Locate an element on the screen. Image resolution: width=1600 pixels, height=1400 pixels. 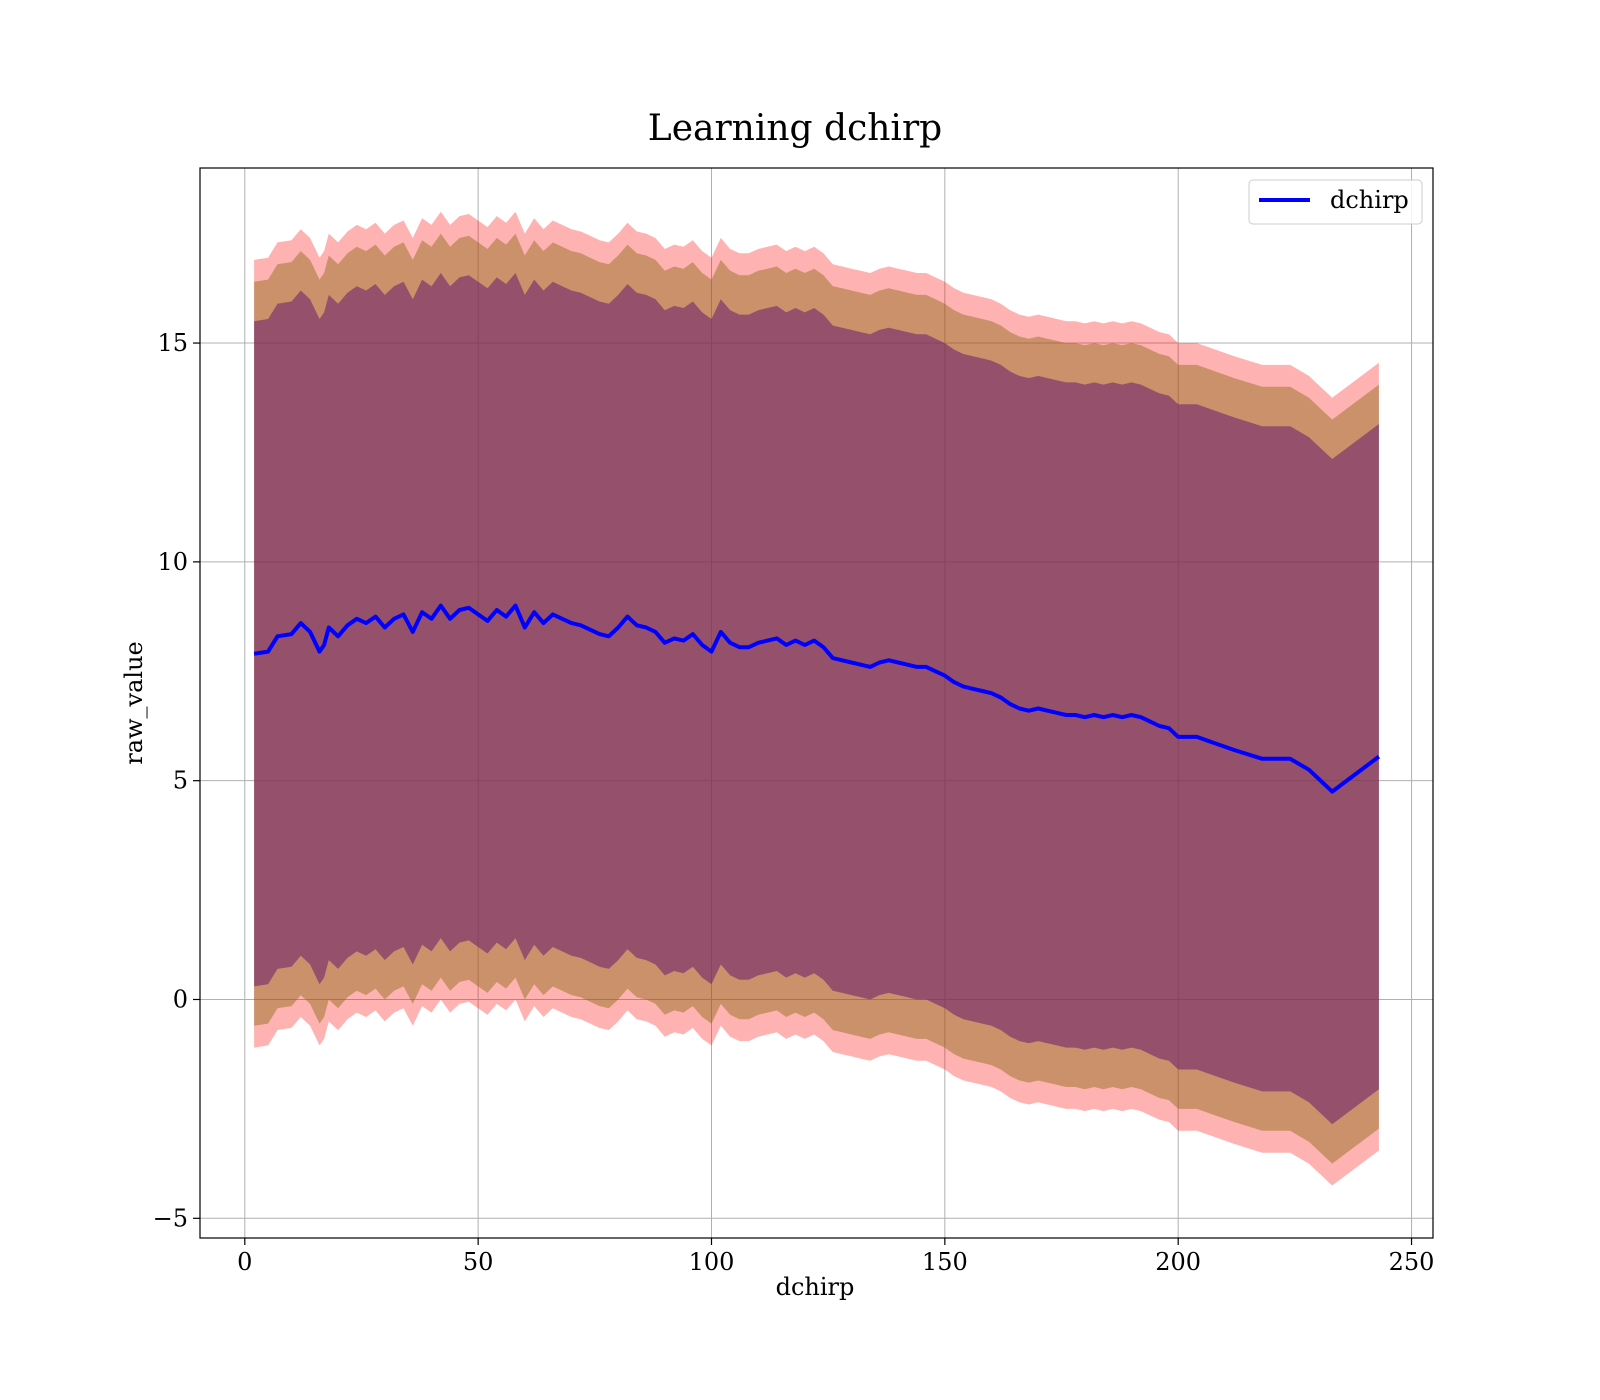
x-tick-label: 100 is located at coordinates (712, 1262).